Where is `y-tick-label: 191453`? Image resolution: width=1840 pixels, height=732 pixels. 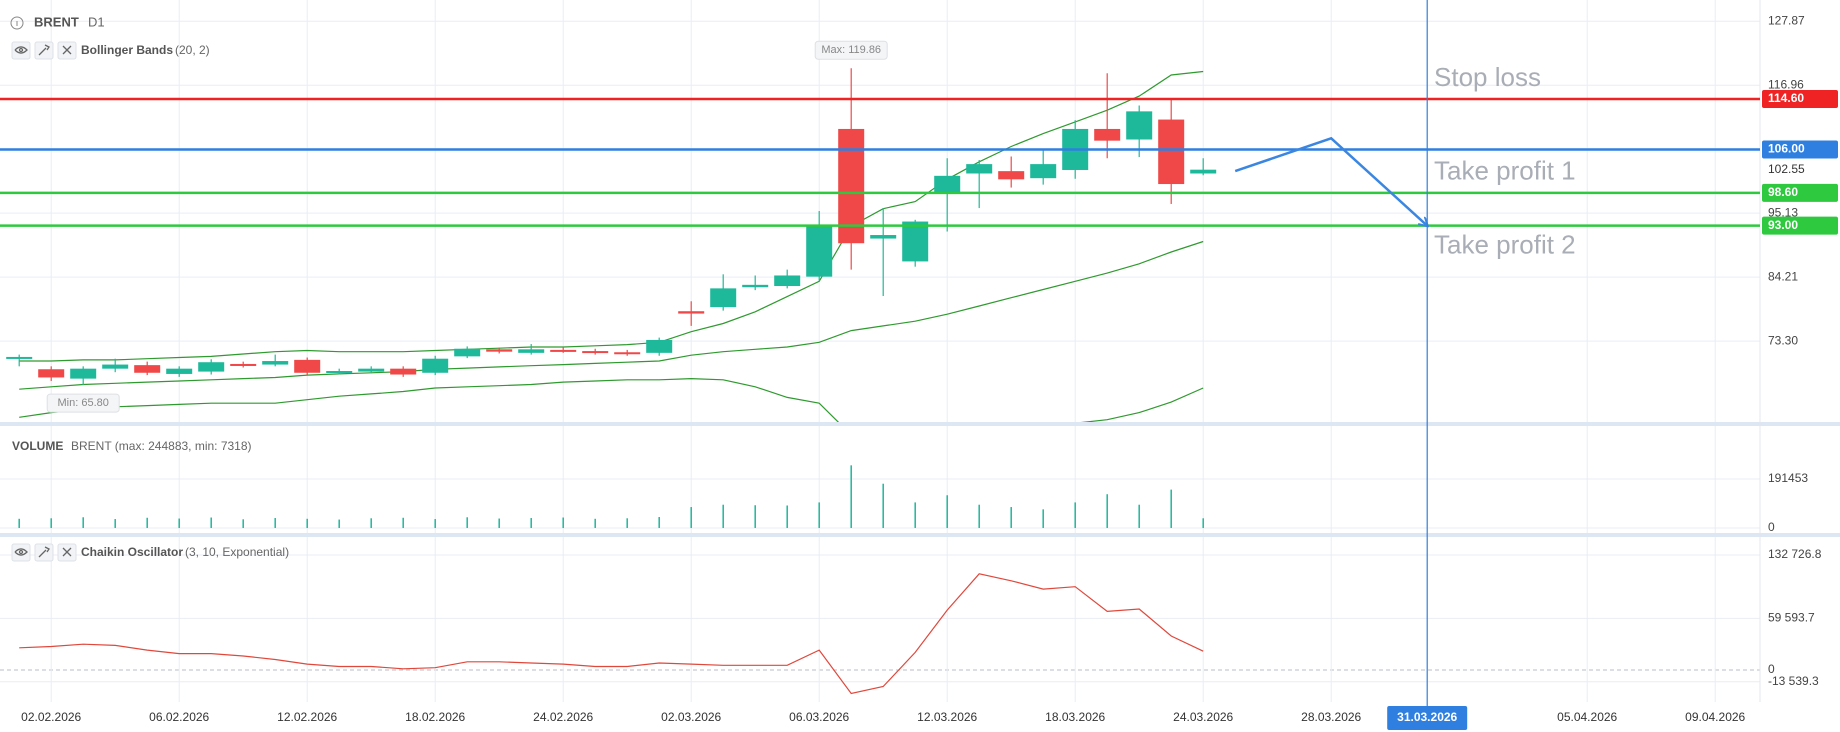 y-tick-label: 191453 is located at coordinates (1788, 478).